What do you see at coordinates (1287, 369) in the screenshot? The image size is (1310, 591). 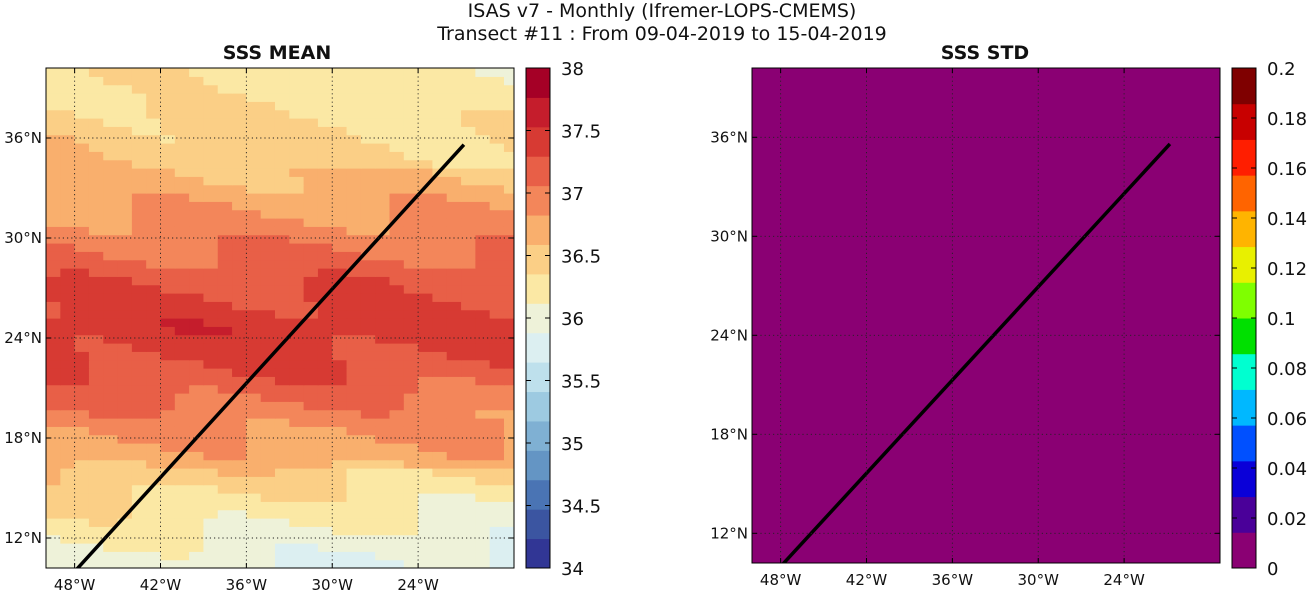 I see `colorbar-tick-label: 0.08` at bounding box center [1287, 369].